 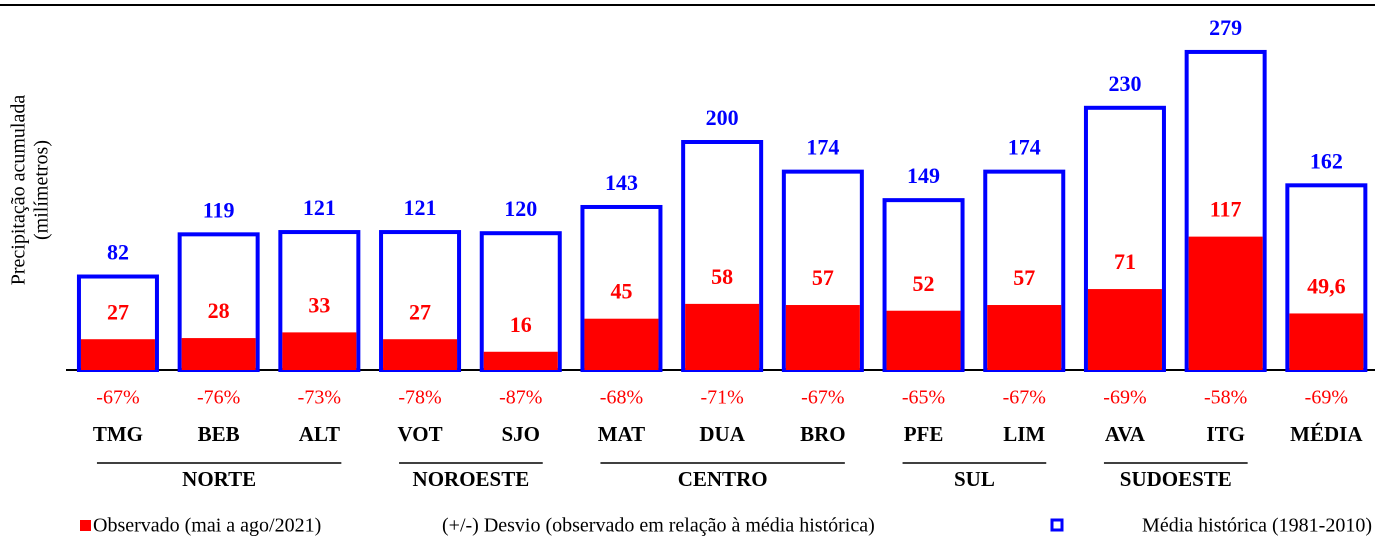 I want to click on average-label: 162, so click(x=1326, y=160).